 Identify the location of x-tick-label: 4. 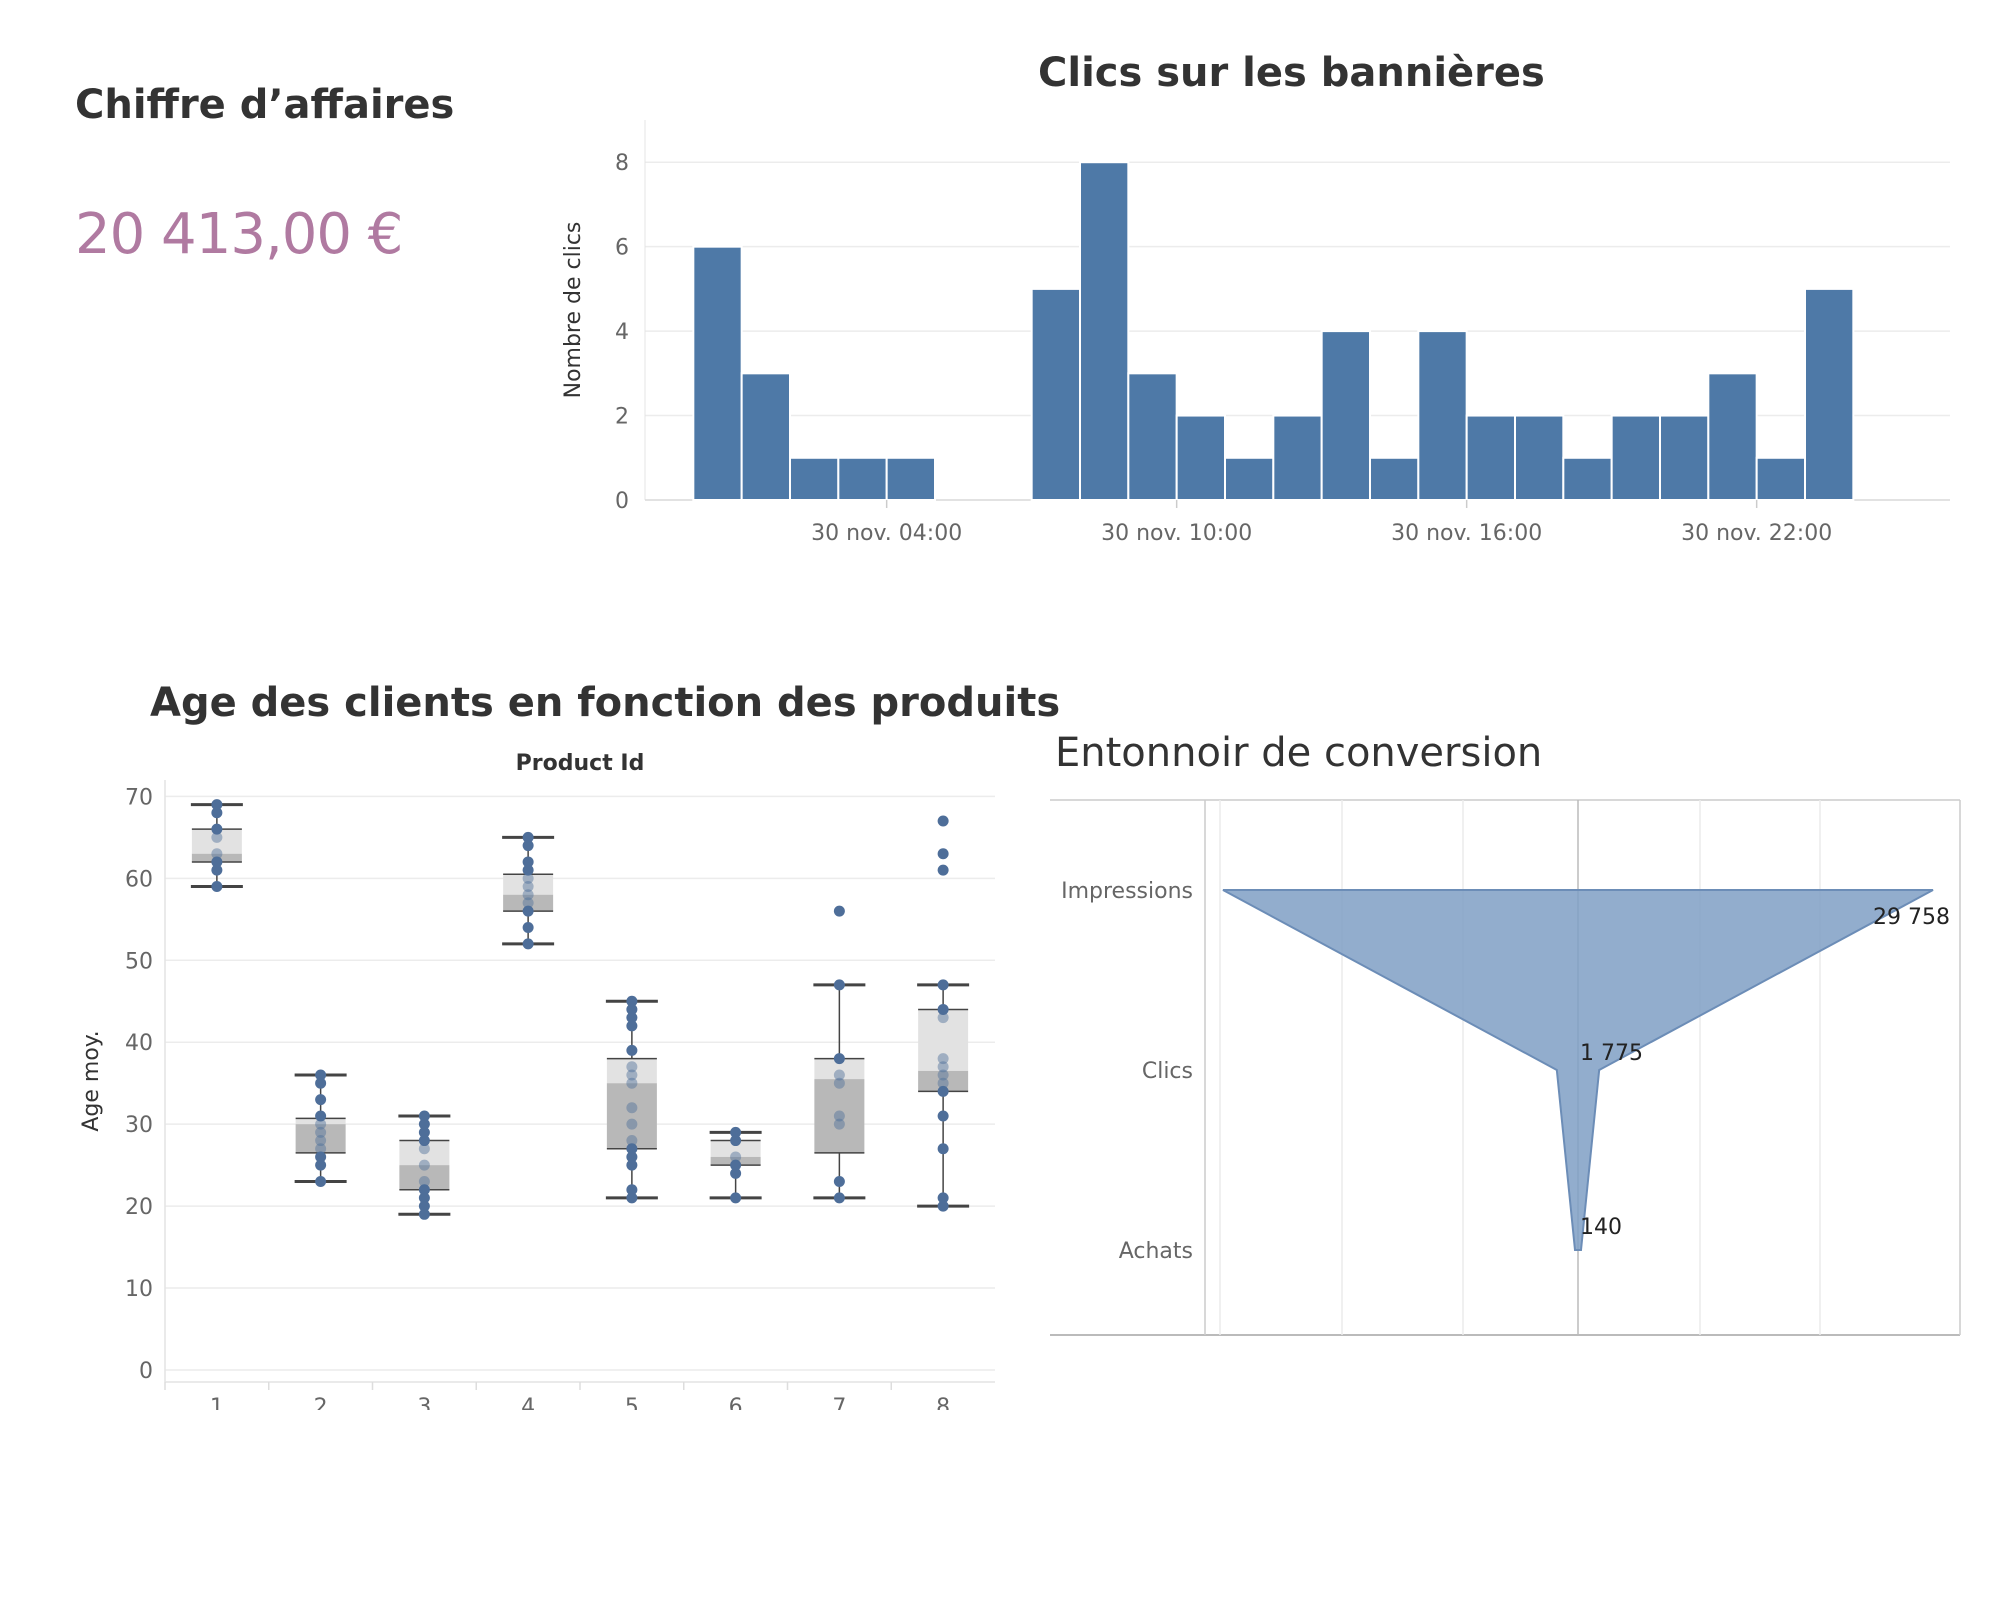
(528, 1402).